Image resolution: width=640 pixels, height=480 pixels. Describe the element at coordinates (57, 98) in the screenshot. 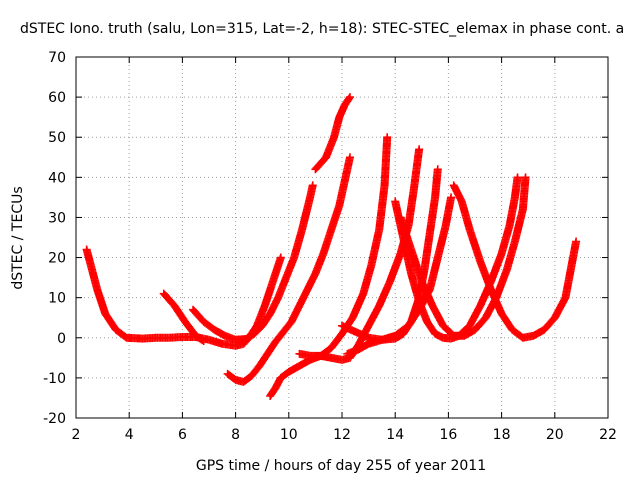

I see `y-tick-label: 60` at that location.